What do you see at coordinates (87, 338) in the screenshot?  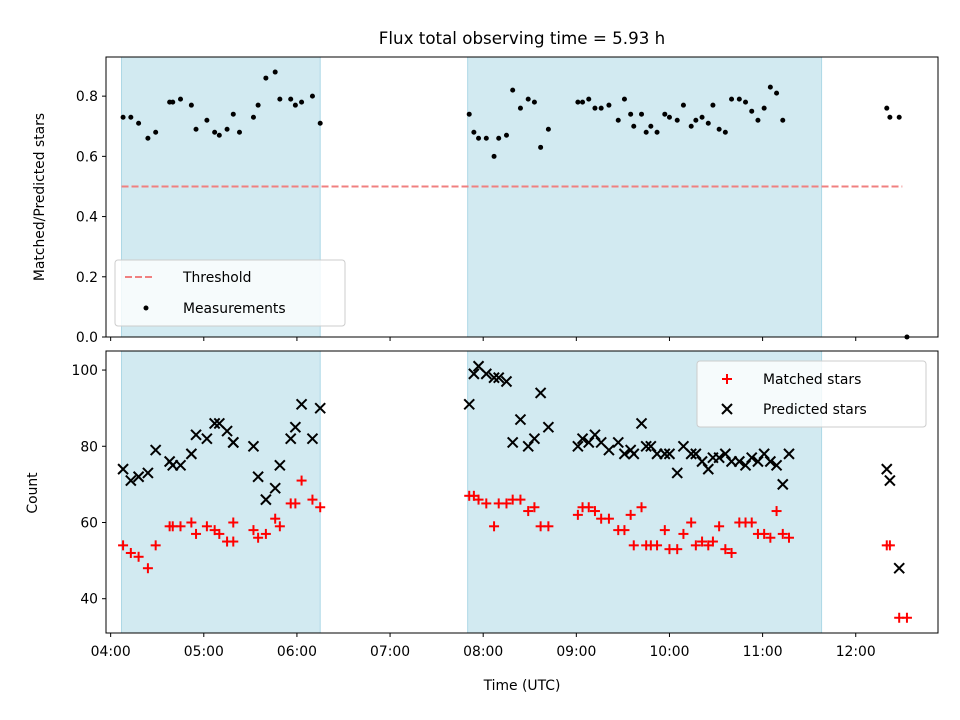 I see `ratio-y-tick-label: 0.0` at bounding box center [87, 338].